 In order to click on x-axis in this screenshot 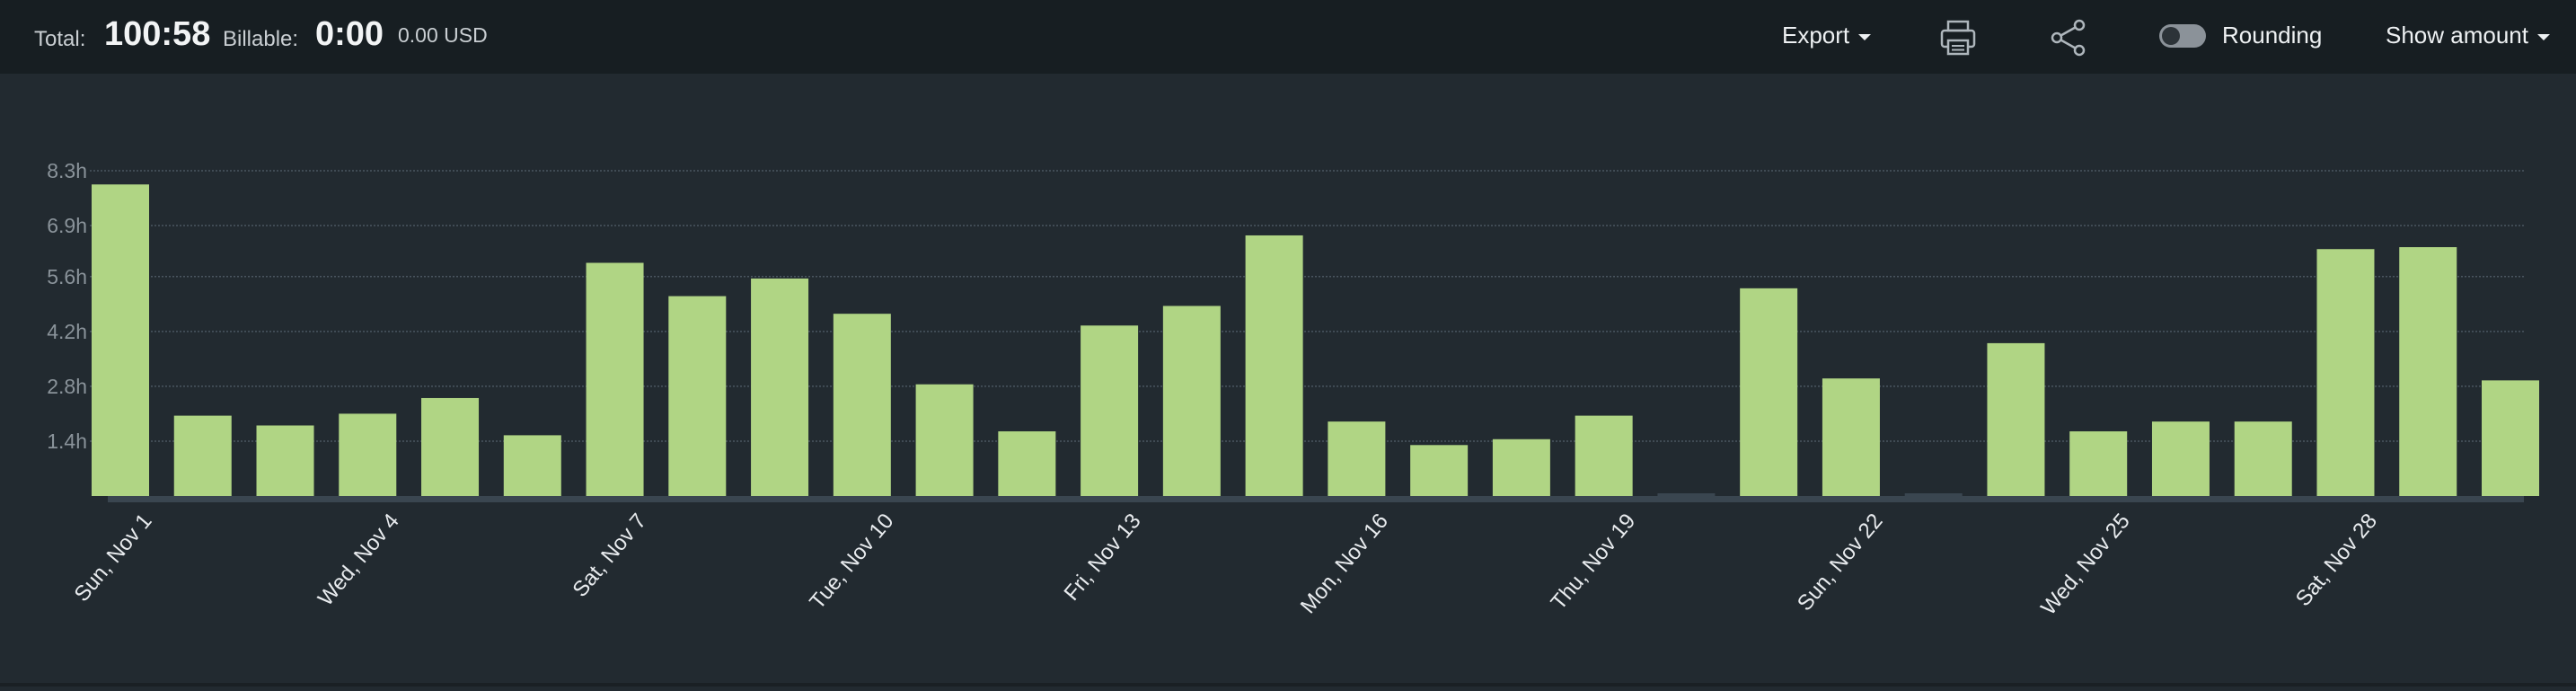, I will do `click(1316, 499)`.